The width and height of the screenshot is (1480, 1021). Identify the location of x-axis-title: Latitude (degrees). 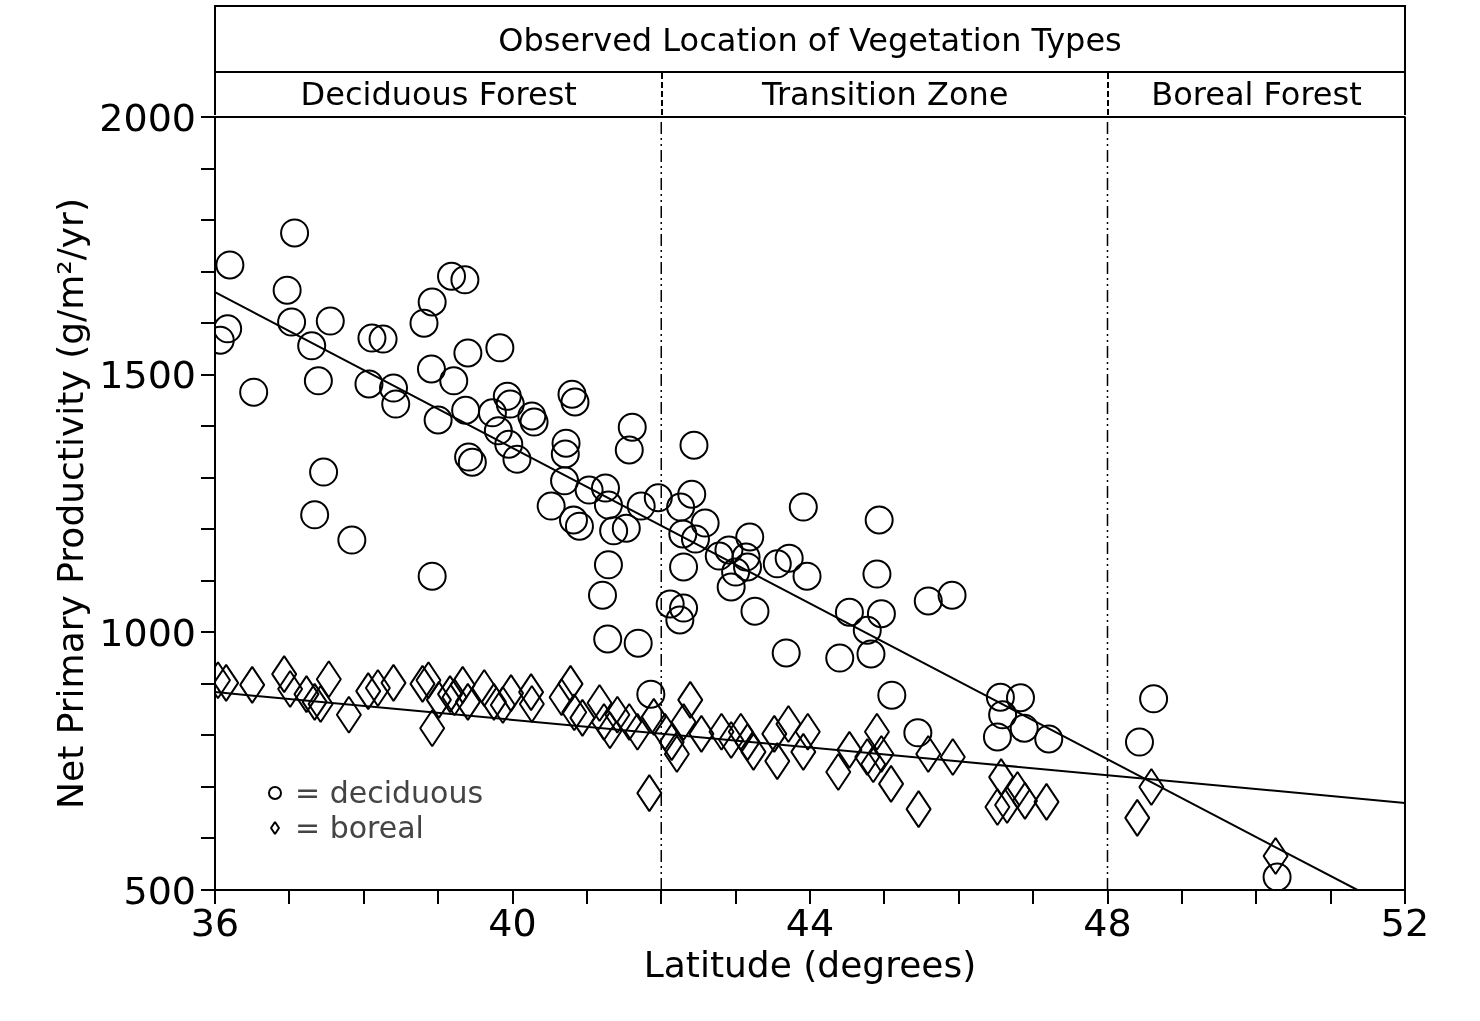
(810, 964).